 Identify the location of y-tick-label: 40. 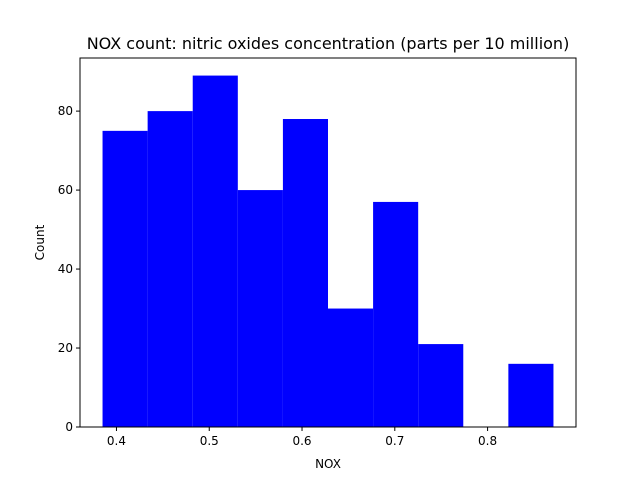
(65, 269).